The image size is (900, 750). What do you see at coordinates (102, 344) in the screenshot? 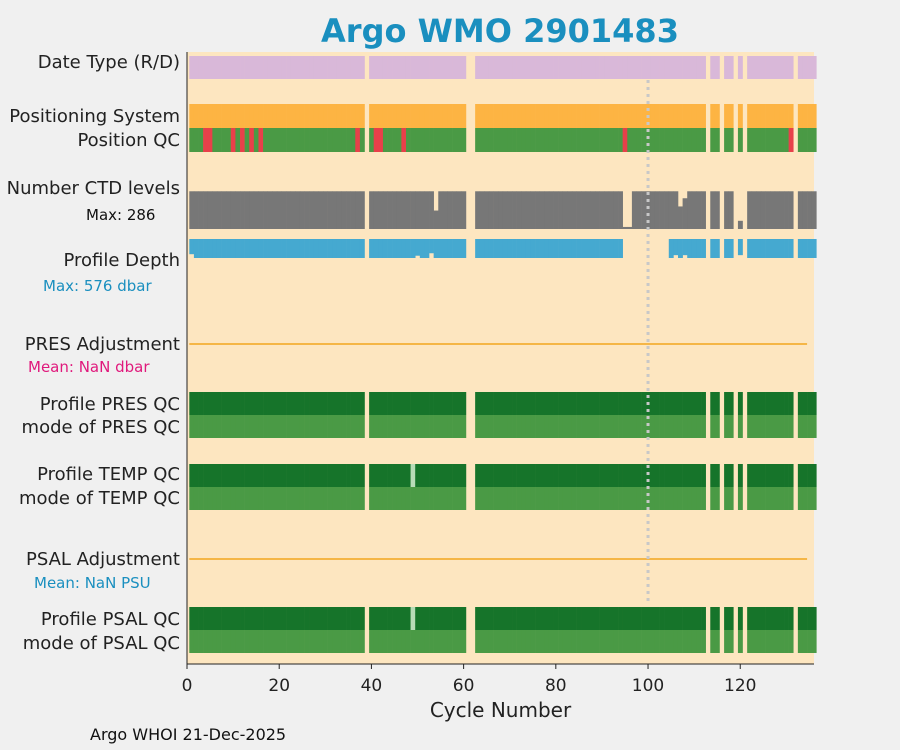
I see `label-pres-adjustment: PRES Adjustment` at bounding box center [102, 344].